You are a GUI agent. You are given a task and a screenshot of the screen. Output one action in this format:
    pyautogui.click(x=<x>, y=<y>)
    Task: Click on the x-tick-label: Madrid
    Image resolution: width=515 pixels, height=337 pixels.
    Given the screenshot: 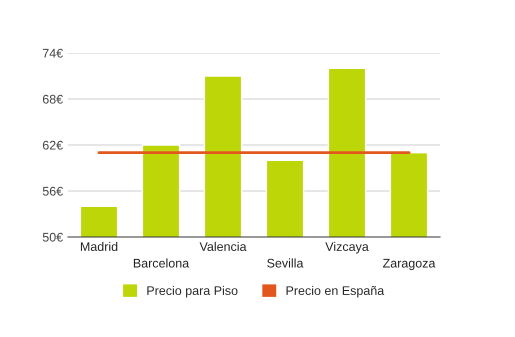 What is the action you would take?
    pyautogui.click(x=99, y=247)
    